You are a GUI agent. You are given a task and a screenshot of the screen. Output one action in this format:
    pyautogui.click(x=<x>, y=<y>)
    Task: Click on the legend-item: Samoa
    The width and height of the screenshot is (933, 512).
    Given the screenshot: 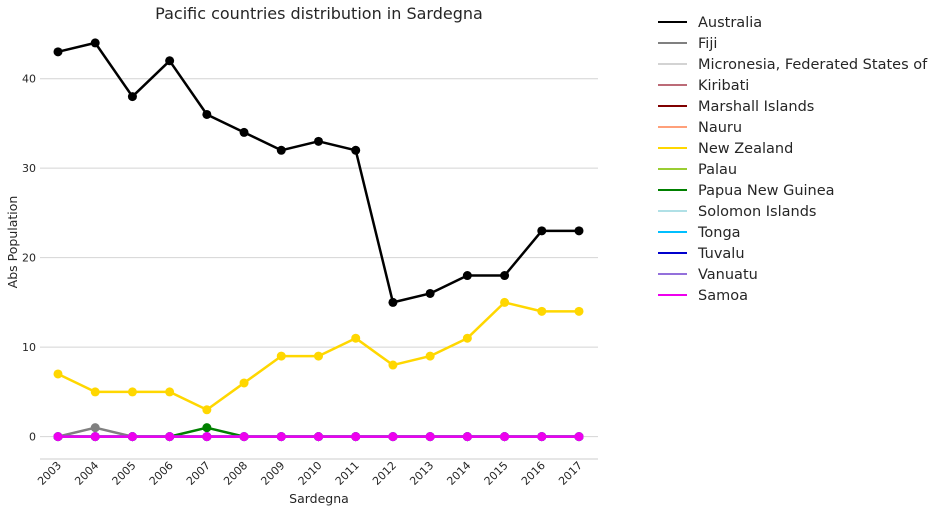 What is the action you would take?
    pyautogui.click(x=703, y=296)
    